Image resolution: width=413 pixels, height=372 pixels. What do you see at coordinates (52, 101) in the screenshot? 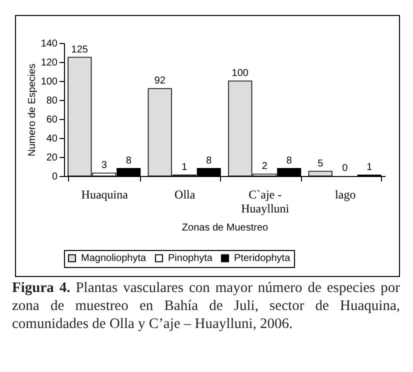
I see `y-tick-label: 80` at bounding box center [52, 101].